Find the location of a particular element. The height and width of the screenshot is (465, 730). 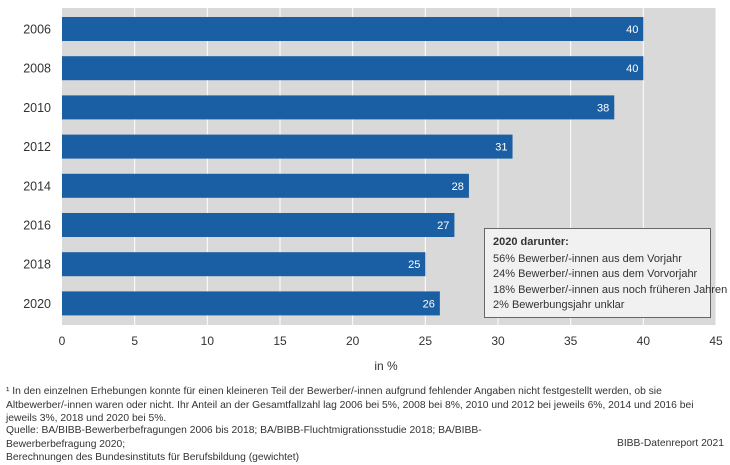

bar-2020 is located at coordinates (251, 303).